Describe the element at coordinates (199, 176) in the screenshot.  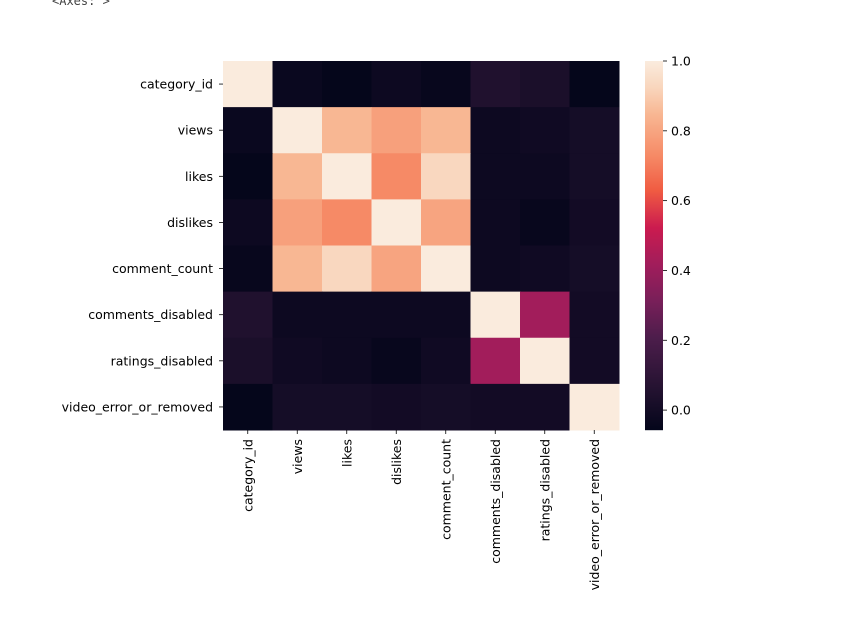
I see `row-label: likes` at that location.